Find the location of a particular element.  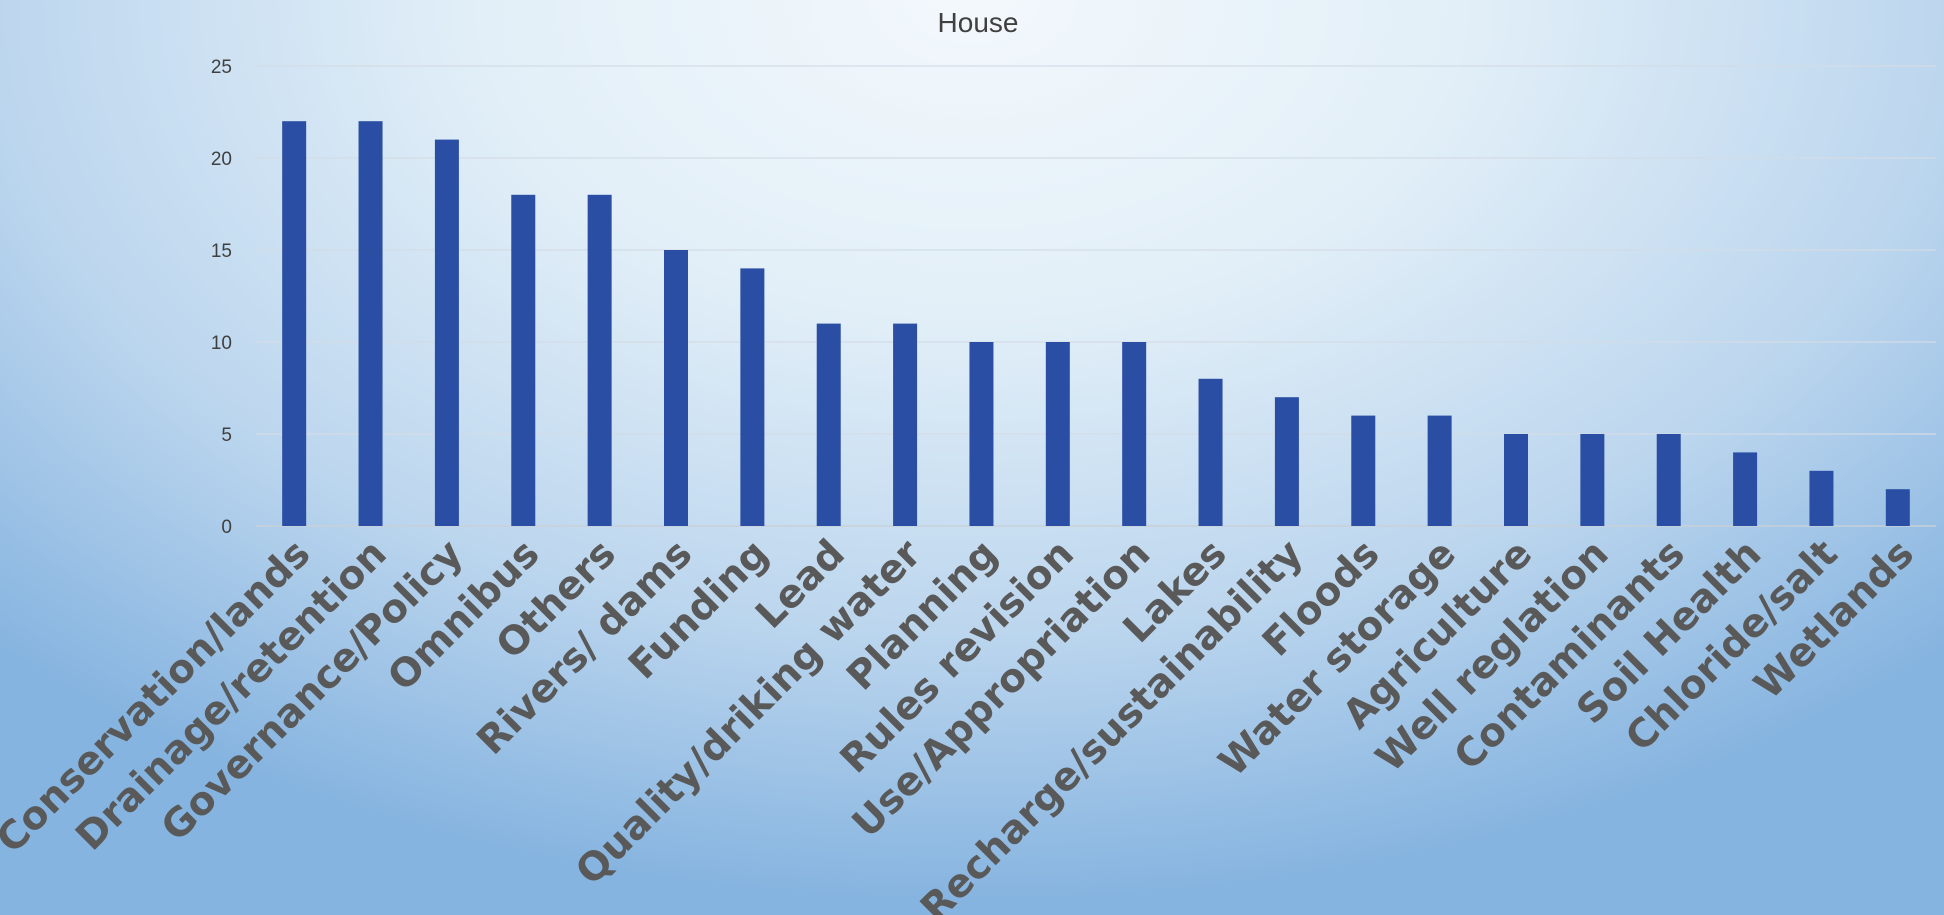

bar: Contaminants: 5 is located at coordinates (1668, 480).